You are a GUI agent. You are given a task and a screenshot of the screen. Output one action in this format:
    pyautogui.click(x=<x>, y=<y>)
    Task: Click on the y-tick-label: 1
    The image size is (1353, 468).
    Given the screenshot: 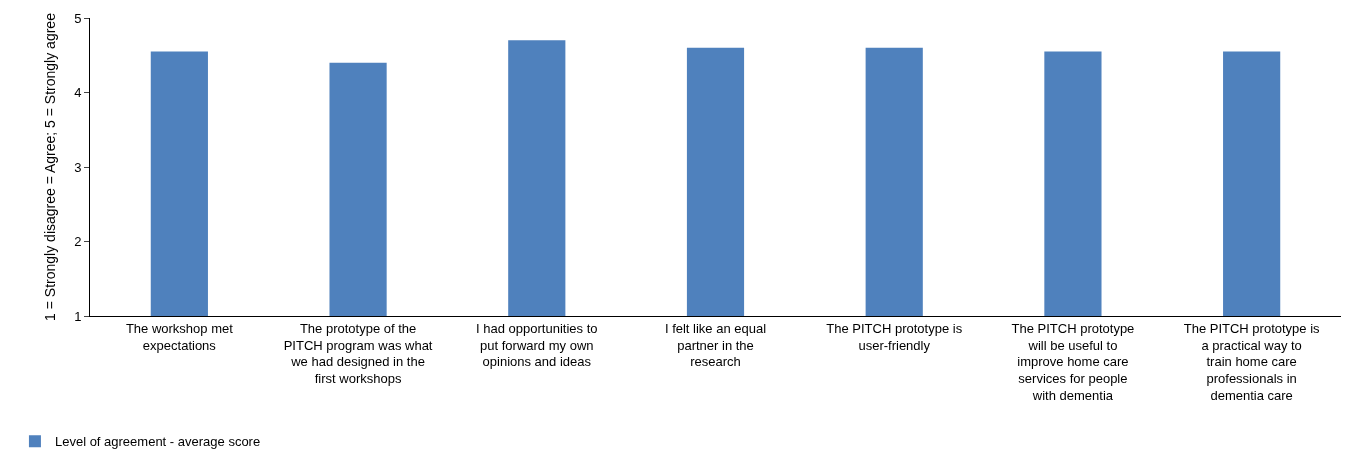 What is the action you would take?
    pyautogui.click(x=78, y=316)
    